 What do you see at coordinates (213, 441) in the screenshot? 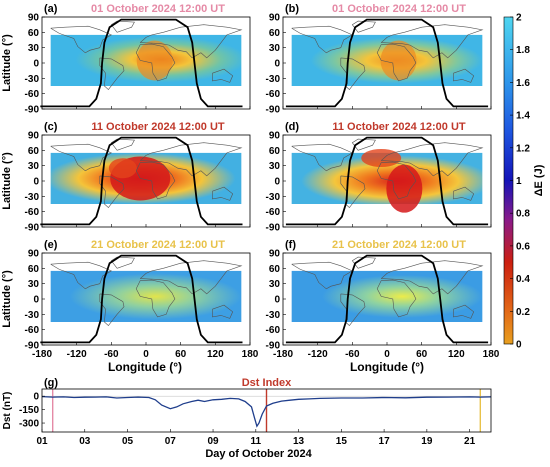
I see `dst-x-tick-label: 09` at bounding box center [213, 441].